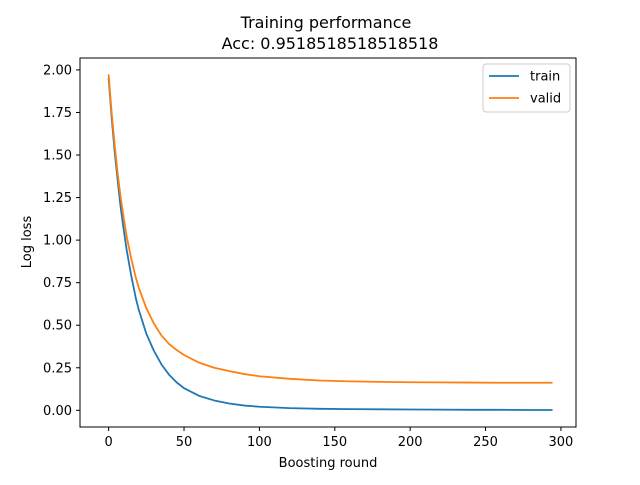  What do you see at coordinates (485, 442) in the screenshot?
I see `x-tick-label: 250` at bounding box center [485, 442].